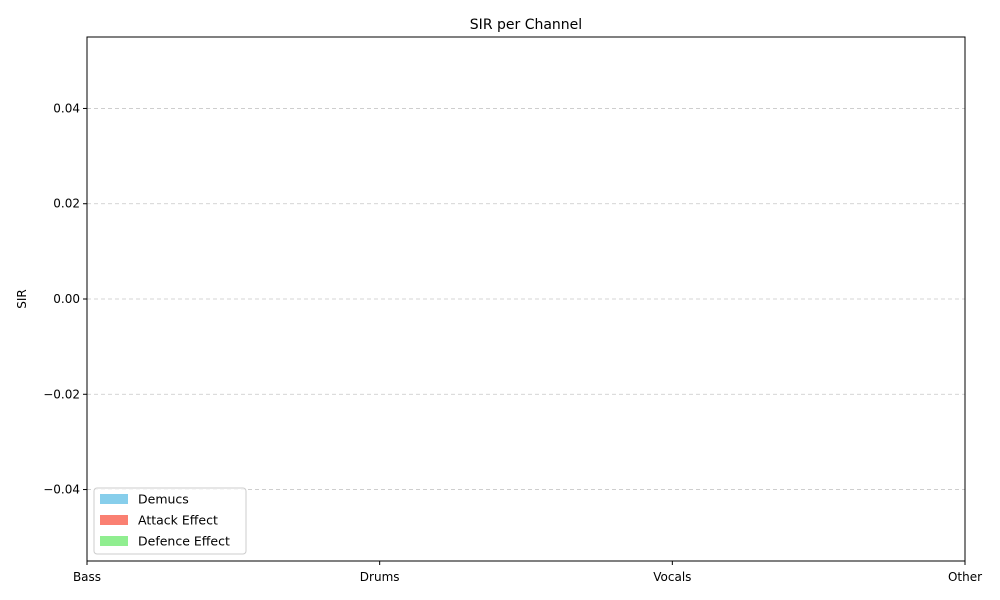 This screenshot has height=600, width=1000. I want to click on y-tick-label: 0.00, so click(66, 299).